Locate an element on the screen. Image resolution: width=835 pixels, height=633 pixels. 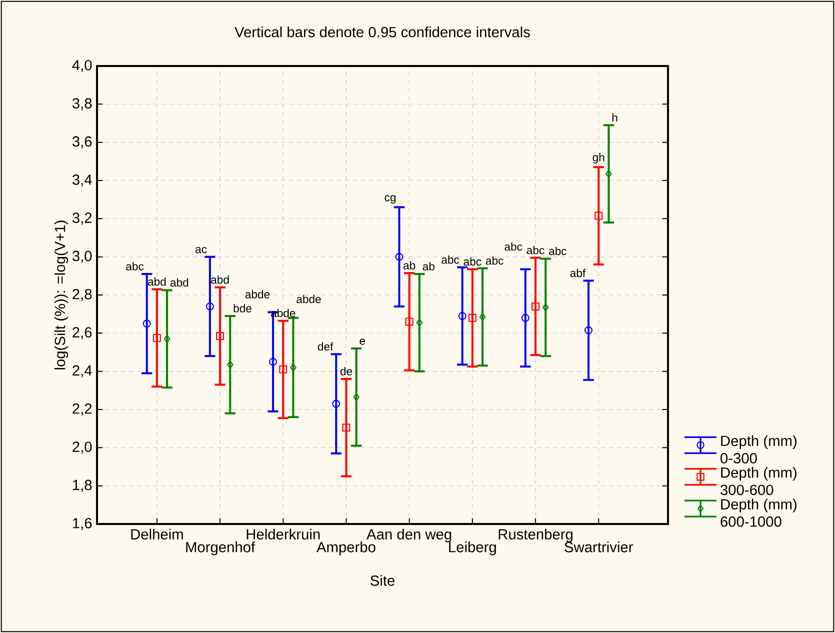
annotation: h is located at coordinates (615, 117).